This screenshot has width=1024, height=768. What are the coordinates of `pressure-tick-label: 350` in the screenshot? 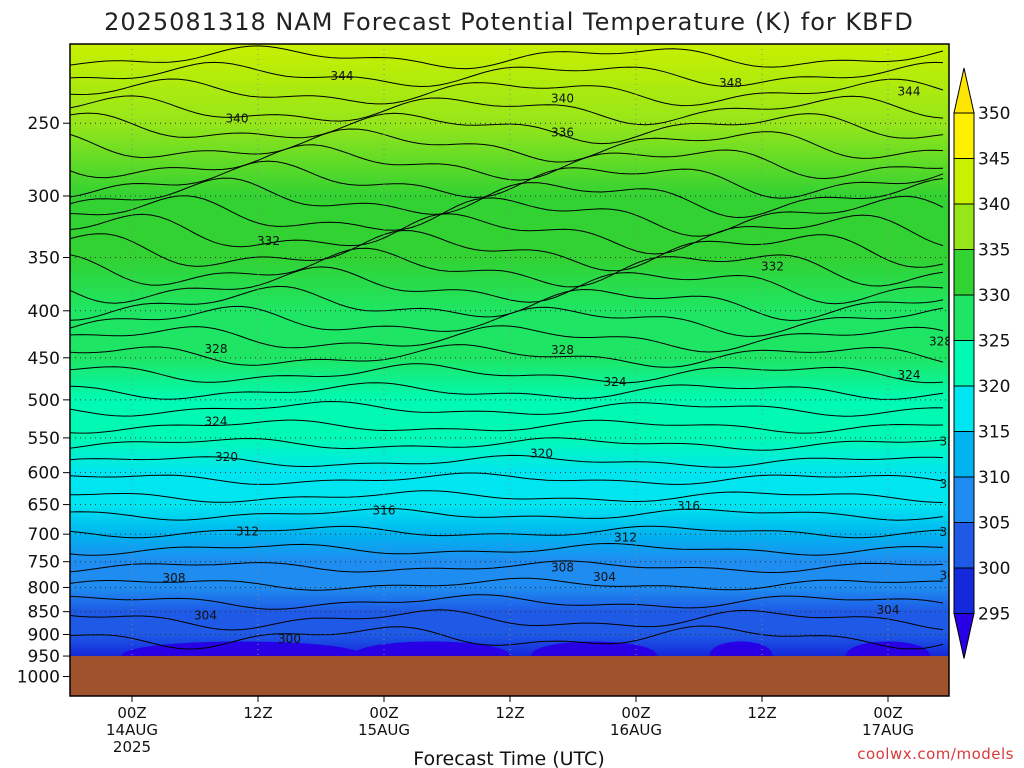 It's located at (44, 259).